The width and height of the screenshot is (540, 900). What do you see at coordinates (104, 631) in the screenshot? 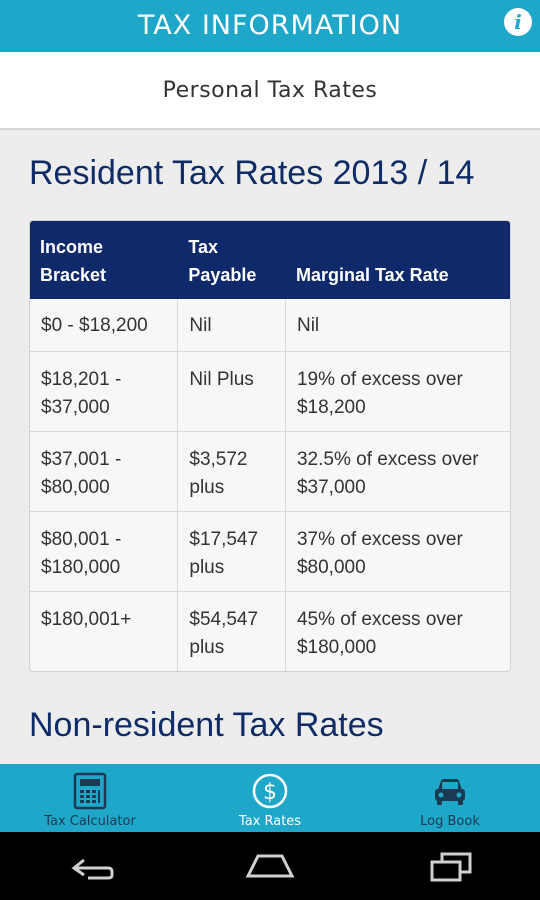
I see `cell-income: $180,001+` at bounding box center [104, 631].